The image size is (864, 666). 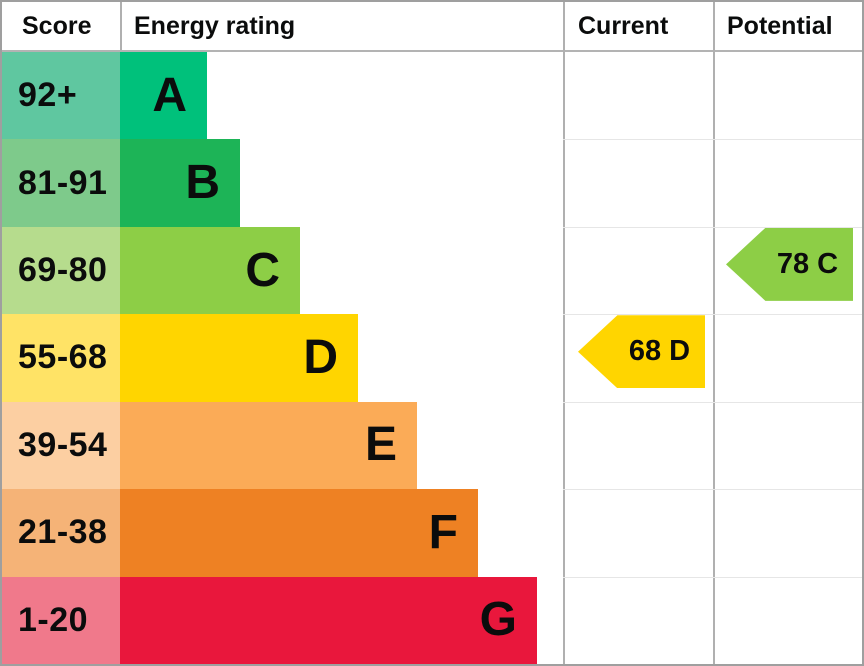 What do you see at coordinates (210, 270) in the screenshot?
I see `band-bar: C` at bounding box center [210, 270].